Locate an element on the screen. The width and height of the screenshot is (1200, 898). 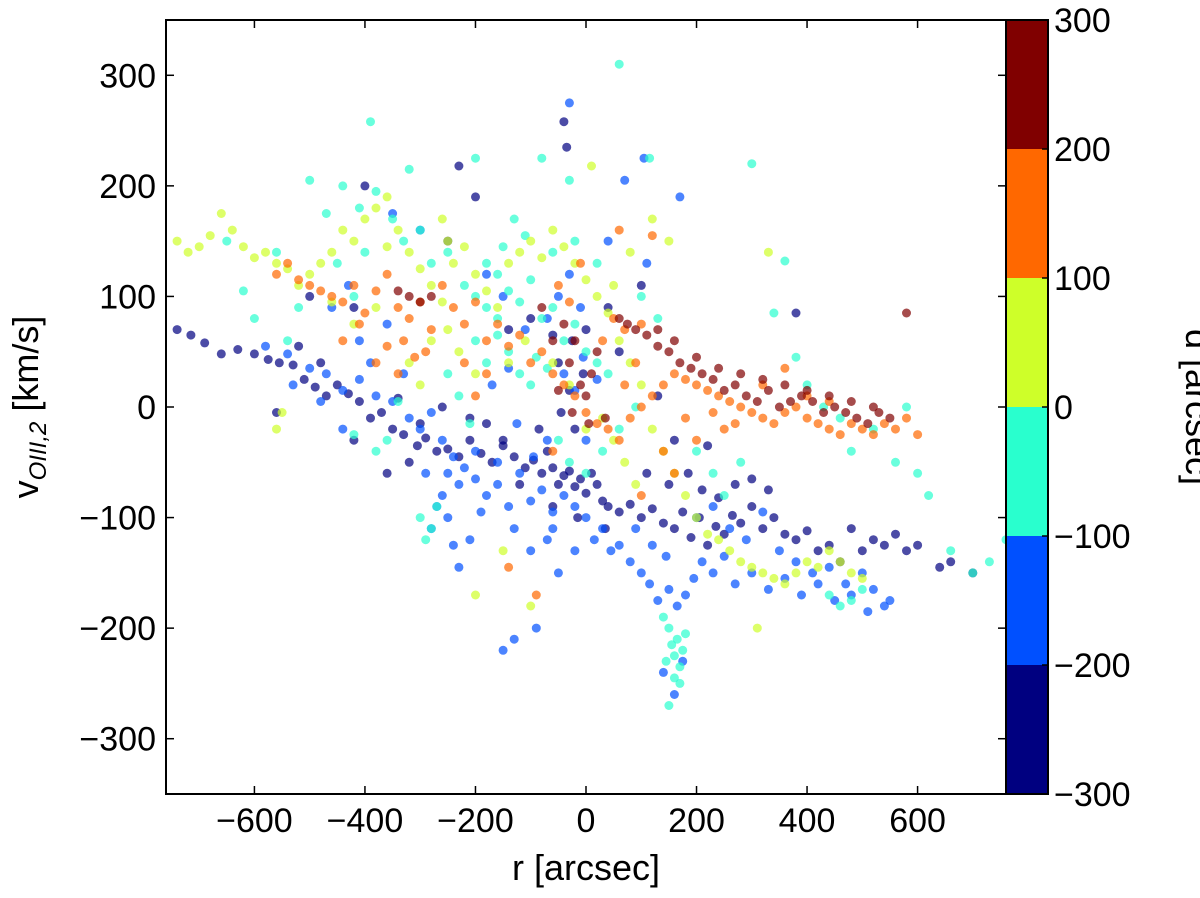
y-tick-label: 100 is located at coordinates (127, 297).